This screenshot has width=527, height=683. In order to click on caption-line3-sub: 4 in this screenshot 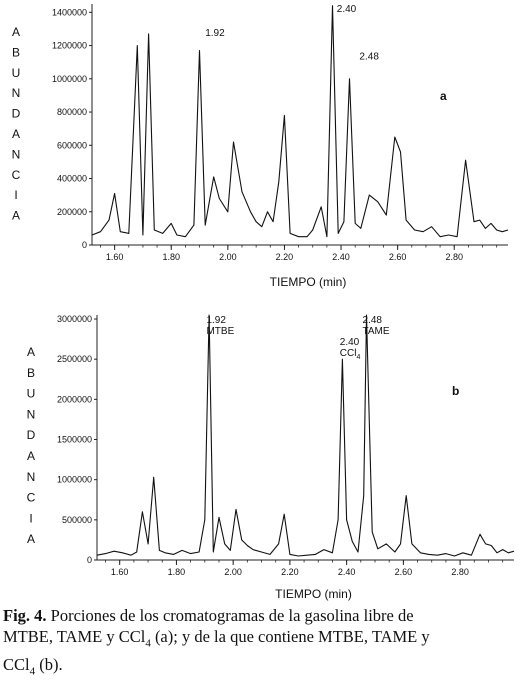, I will do `click(32, 671)`.